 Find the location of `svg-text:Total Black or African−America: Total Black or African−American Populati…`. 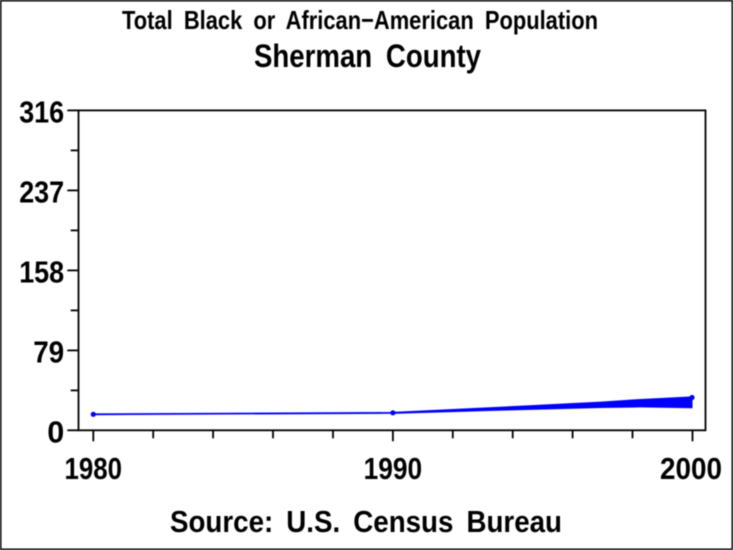

svg-text:Total Black or African−America: Total Black or African−American Populati… is located at coordinates (360, 20).